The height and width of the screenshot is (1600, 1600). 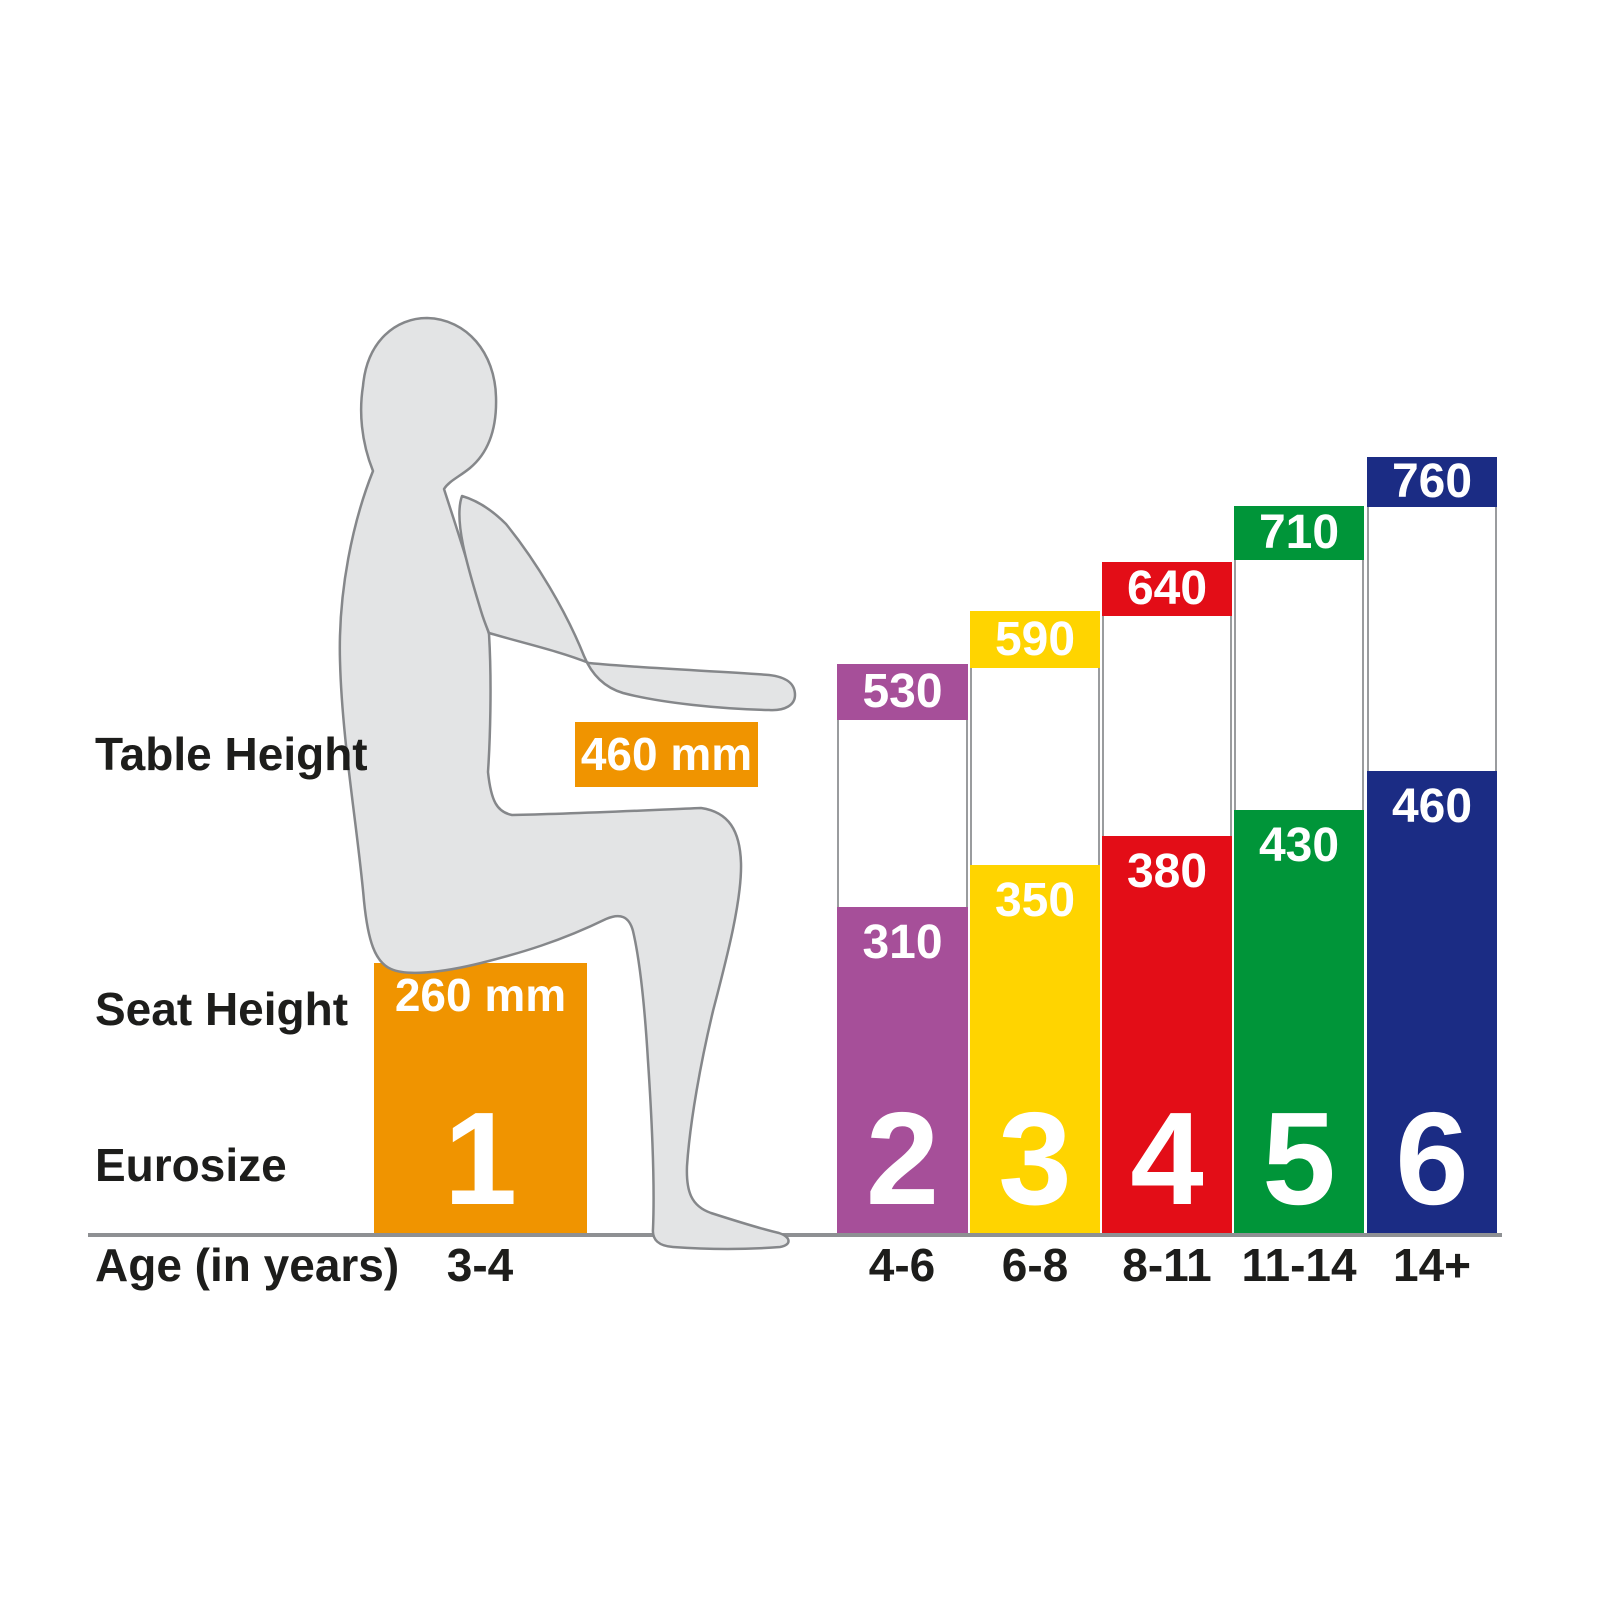 I want to click on size4-seat-height-value: 380, so click(x=1167, y=871).